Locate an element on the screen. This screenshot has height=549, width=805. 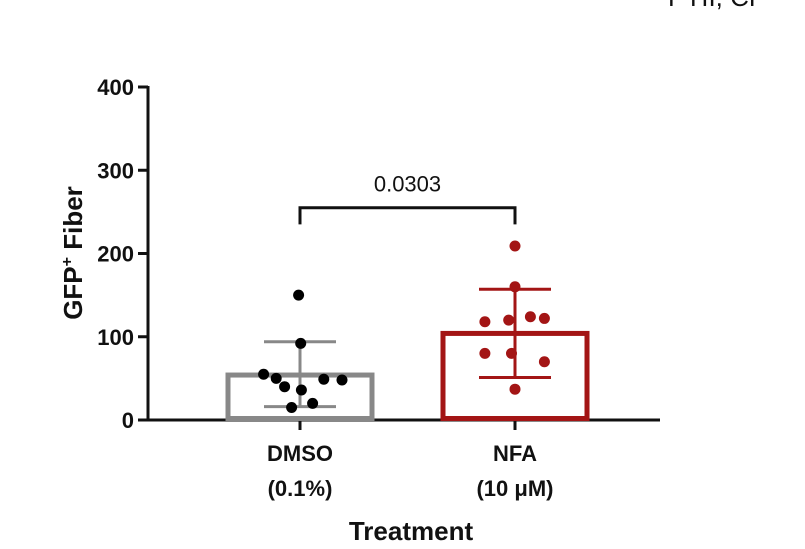
y-axis-title-superscript: + is located at coordinates (67, 261).